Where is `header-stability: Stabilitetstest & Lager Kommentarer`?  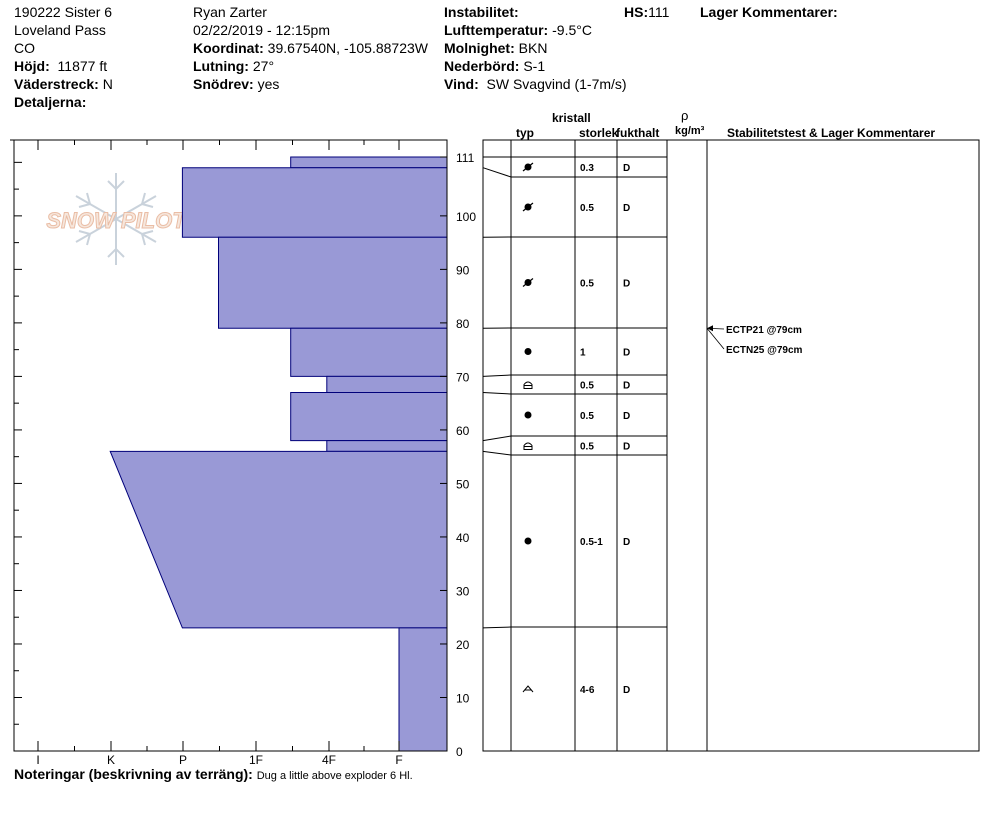
header-stability: Stabilitetstest & Lager Kommentarer is located at coordinates (831, 133).